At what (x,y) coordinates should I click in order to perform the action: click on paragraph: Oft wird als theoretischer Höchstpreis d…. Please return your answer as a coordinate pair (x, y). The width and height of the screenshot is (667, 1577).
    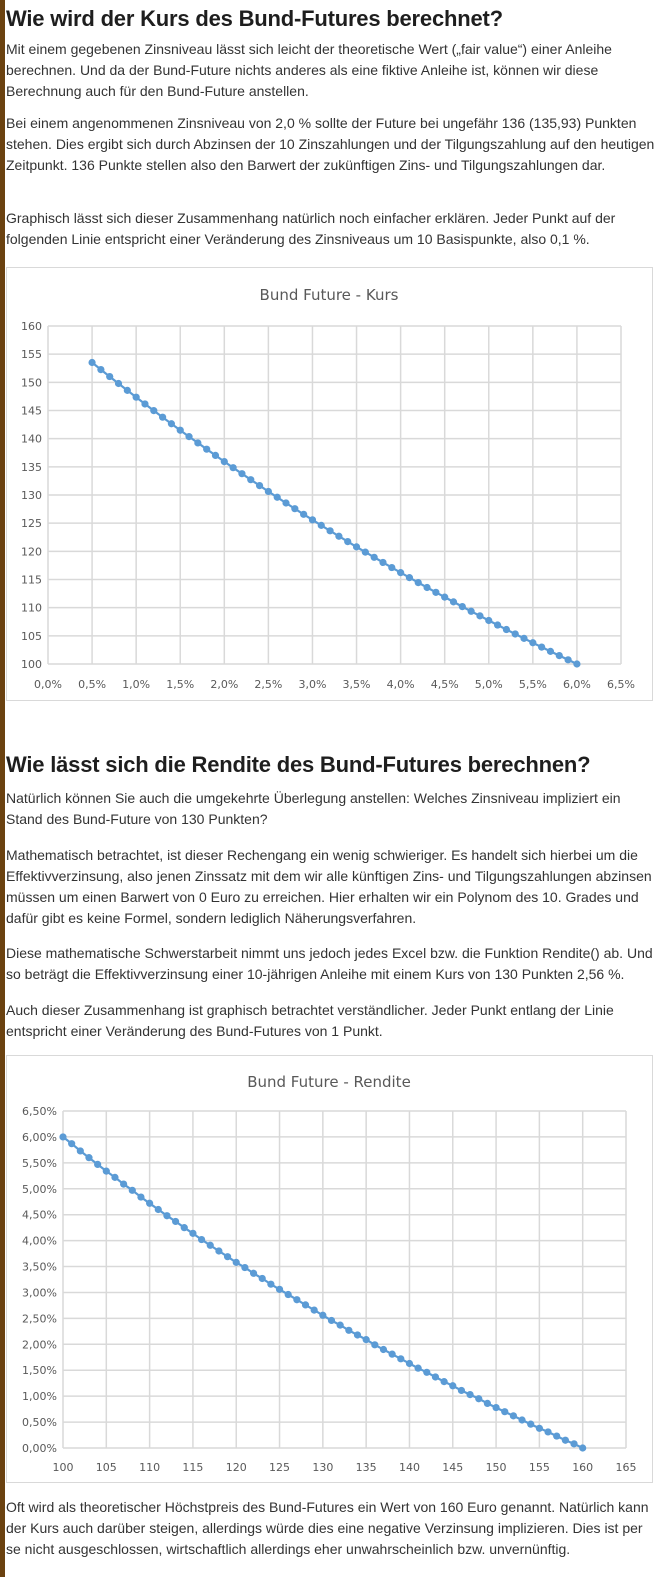
    Looking at the image, I should click on (327, 1528).